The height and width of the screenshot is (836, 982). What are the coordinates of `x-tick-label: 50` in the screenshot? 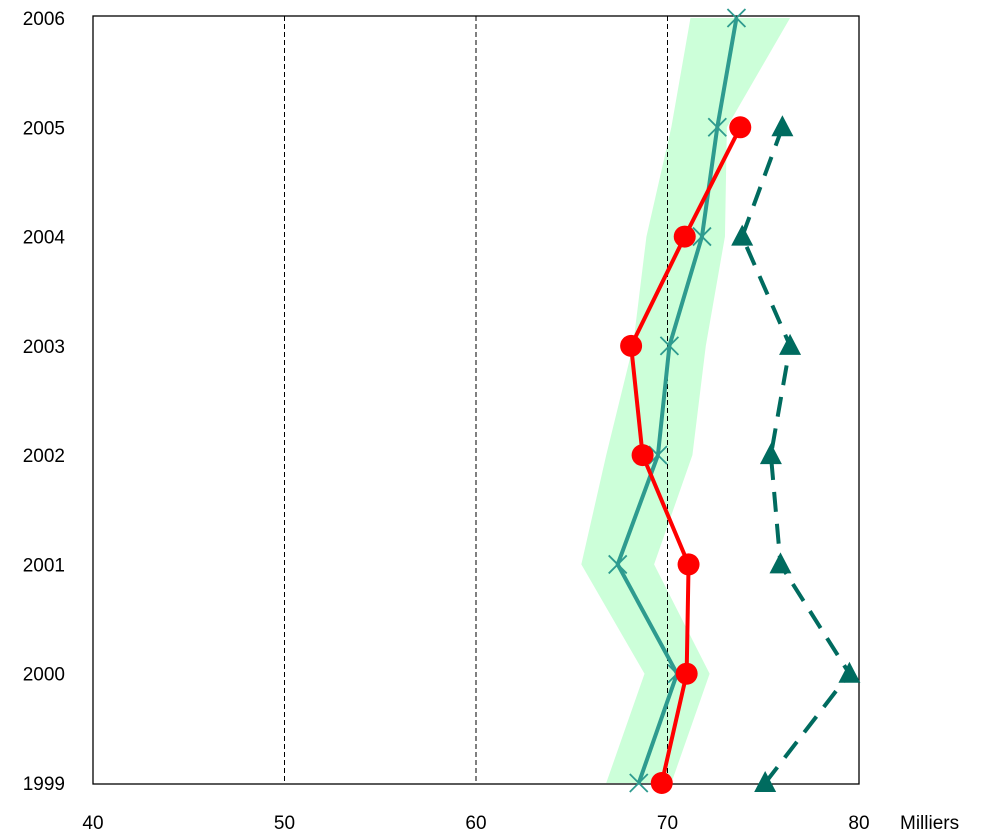 It's located at (284, 823).